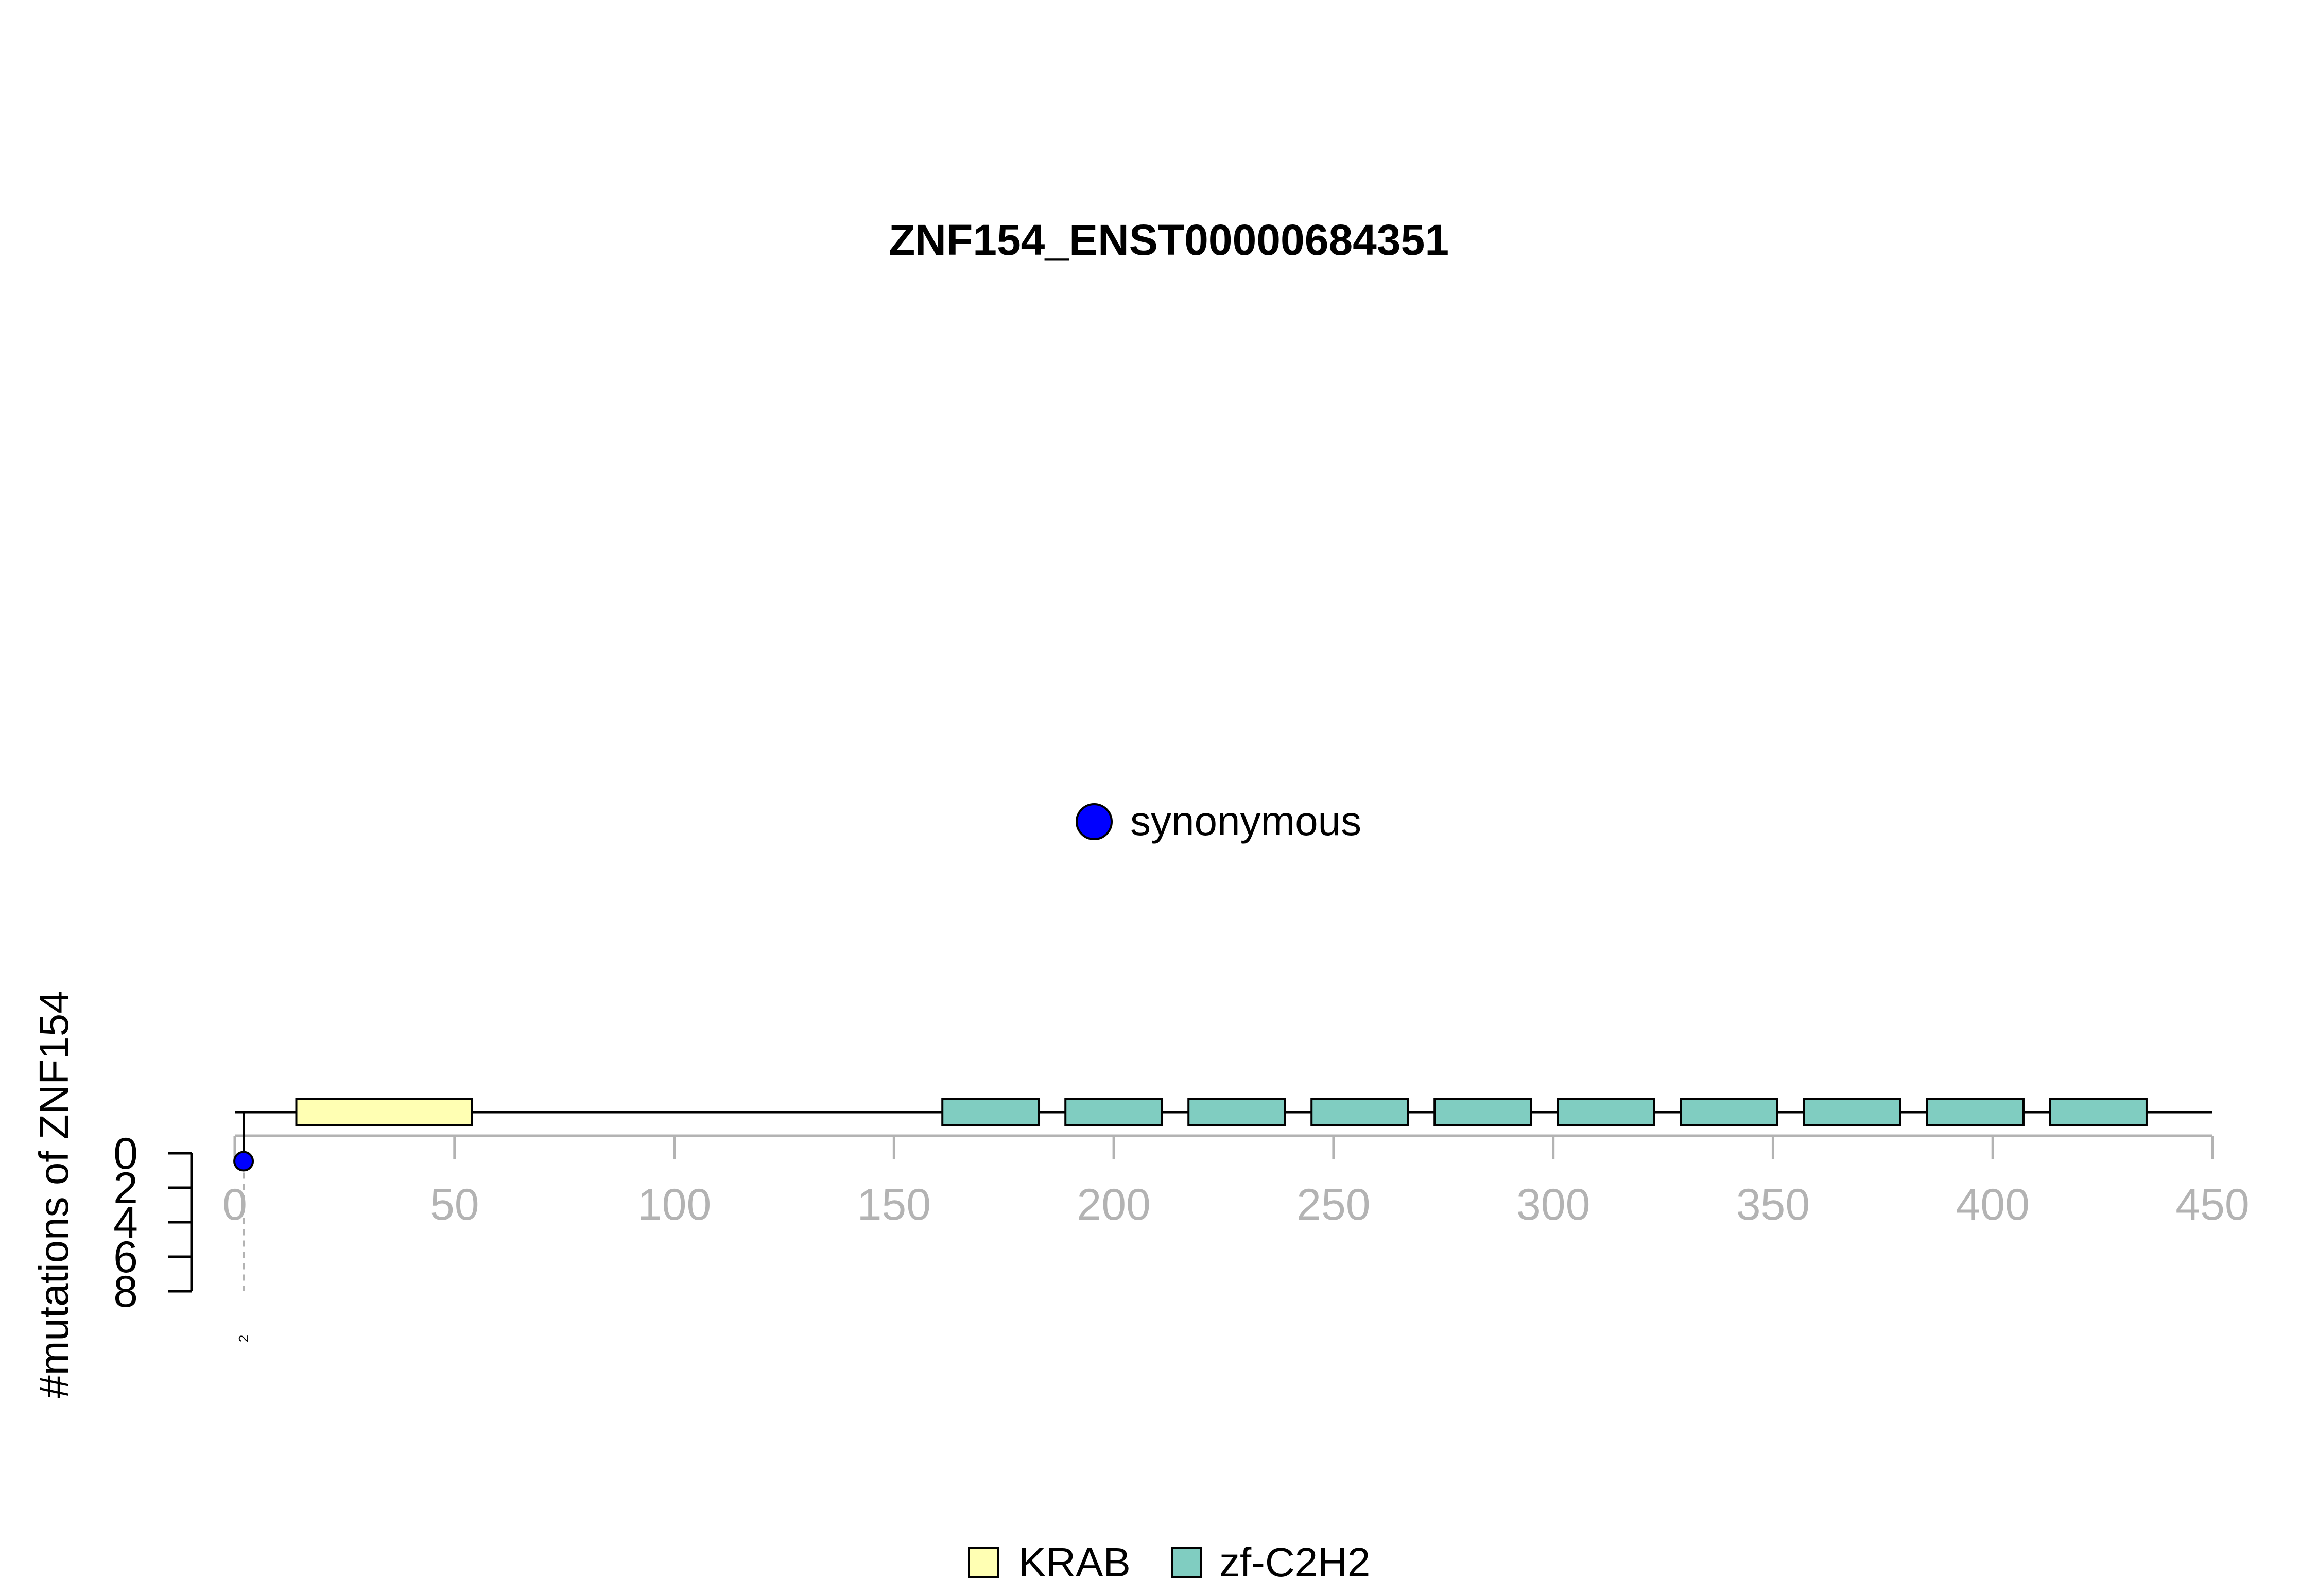  Describe the element at coordinates (1169, 240) in the screenshot. I see `chart-title: ZNF154_ENST00000684351` at that location.